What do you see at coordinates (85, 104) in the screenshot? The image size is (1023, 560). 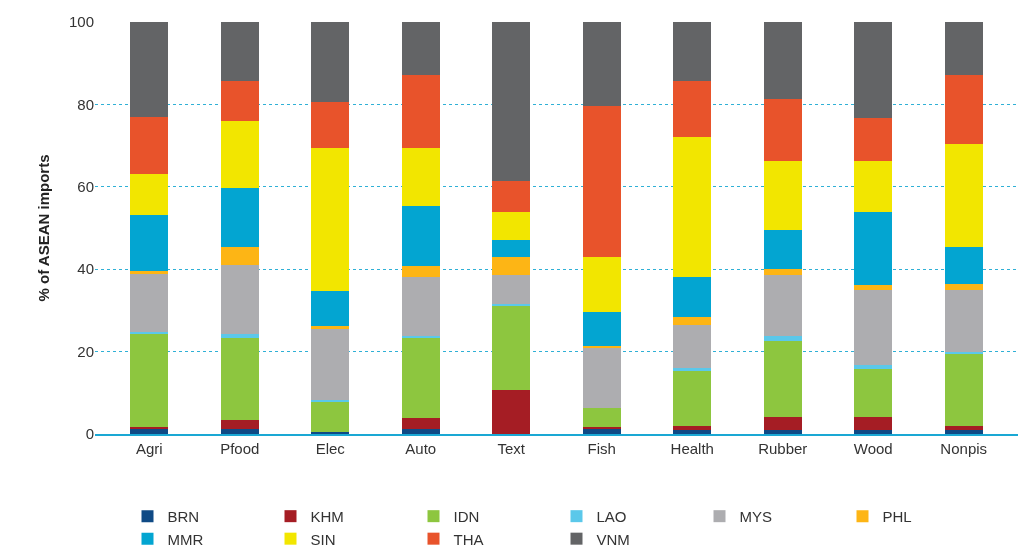 I see `y-tick-label: 80` at bounding box center [85, 104].